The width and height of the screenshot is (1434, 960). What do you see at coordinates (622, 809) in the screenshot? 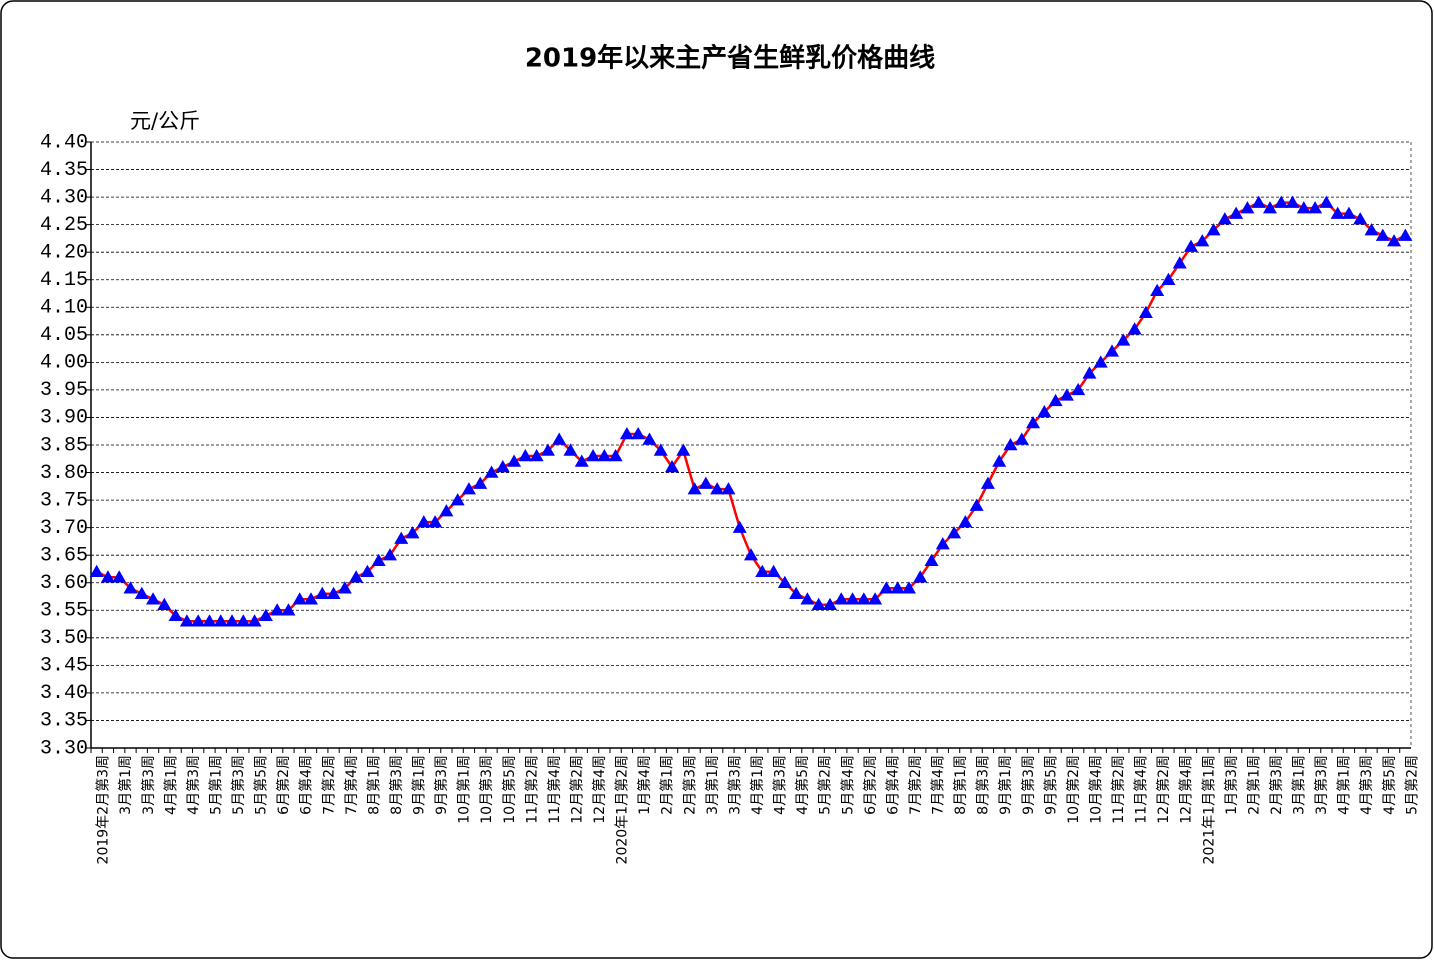
I see `x-tick-label: 2020年1月第2周` at bounding box center [622, 809].